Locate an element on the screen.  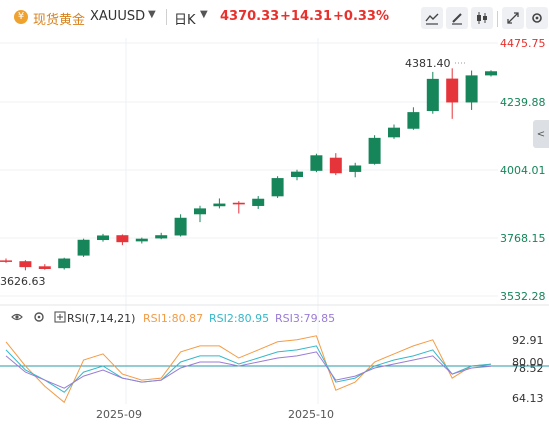
fullscreen-button is located at coordinates (513, 18).